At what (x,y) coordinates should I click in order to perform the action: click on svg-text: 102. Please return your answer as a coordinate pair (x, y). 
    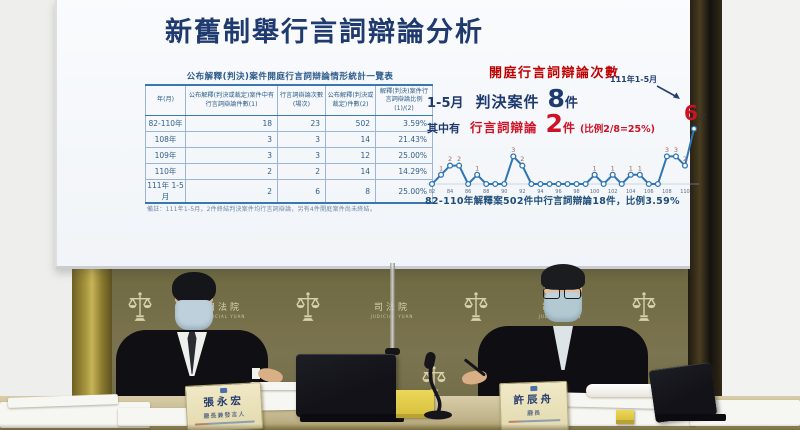
    Looking at the image, I should click on (613, 192).